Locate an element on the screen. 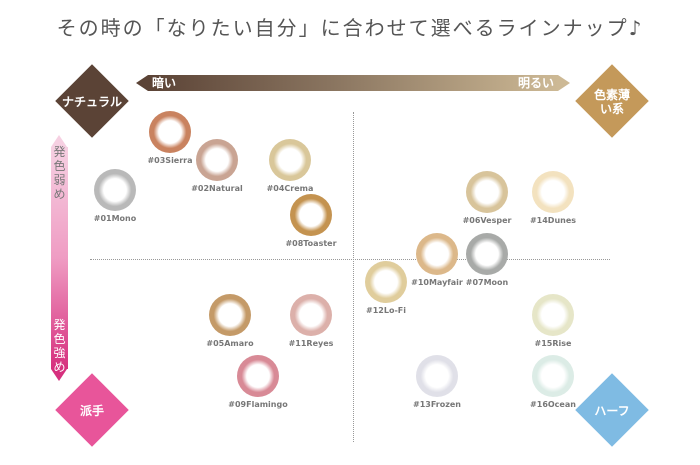 This screenshot has height=465, width=700. vertical-divider is located at coordinates (353, 277).